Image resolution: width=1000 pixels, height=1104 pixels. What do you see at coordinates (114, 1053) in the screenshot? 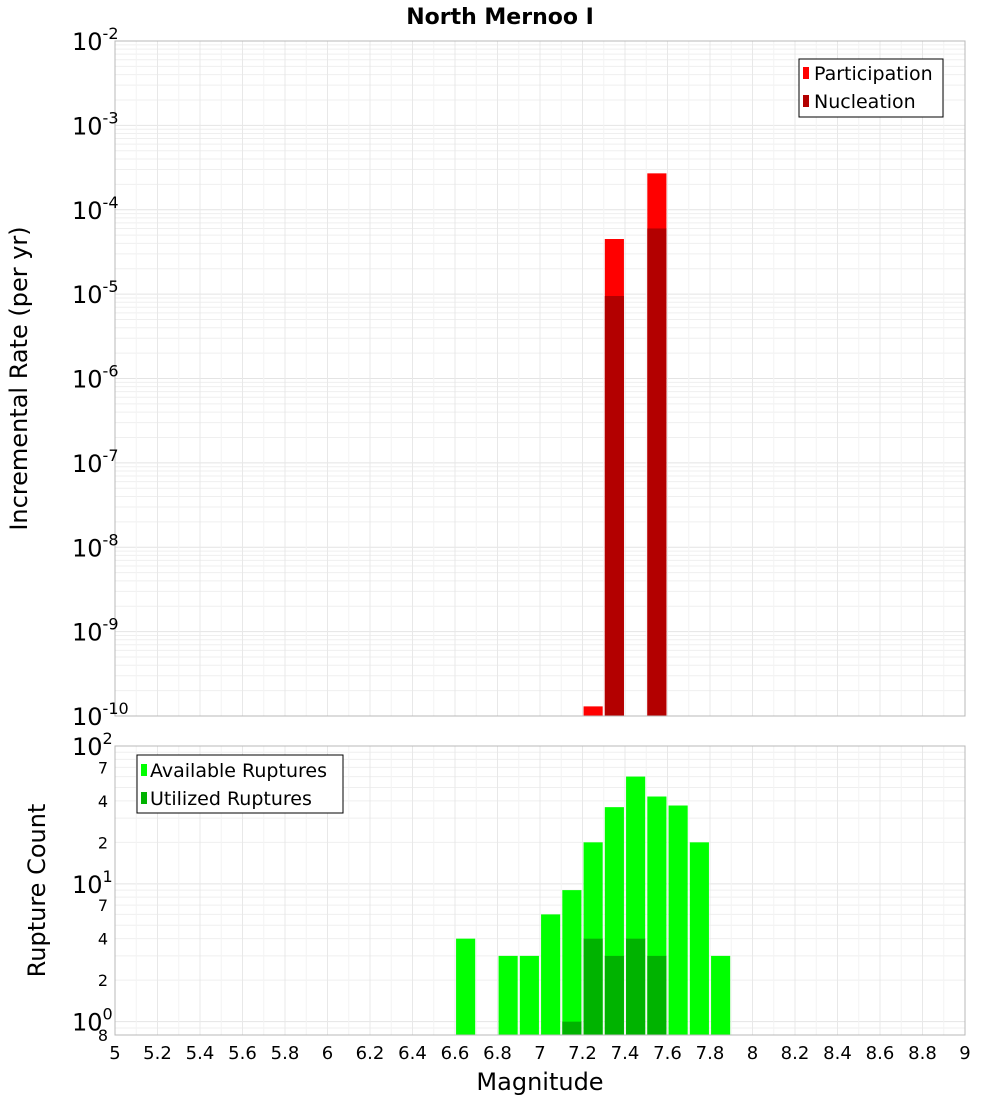
I see `x-tick-label: 5` at bounding box center [114, 1053].